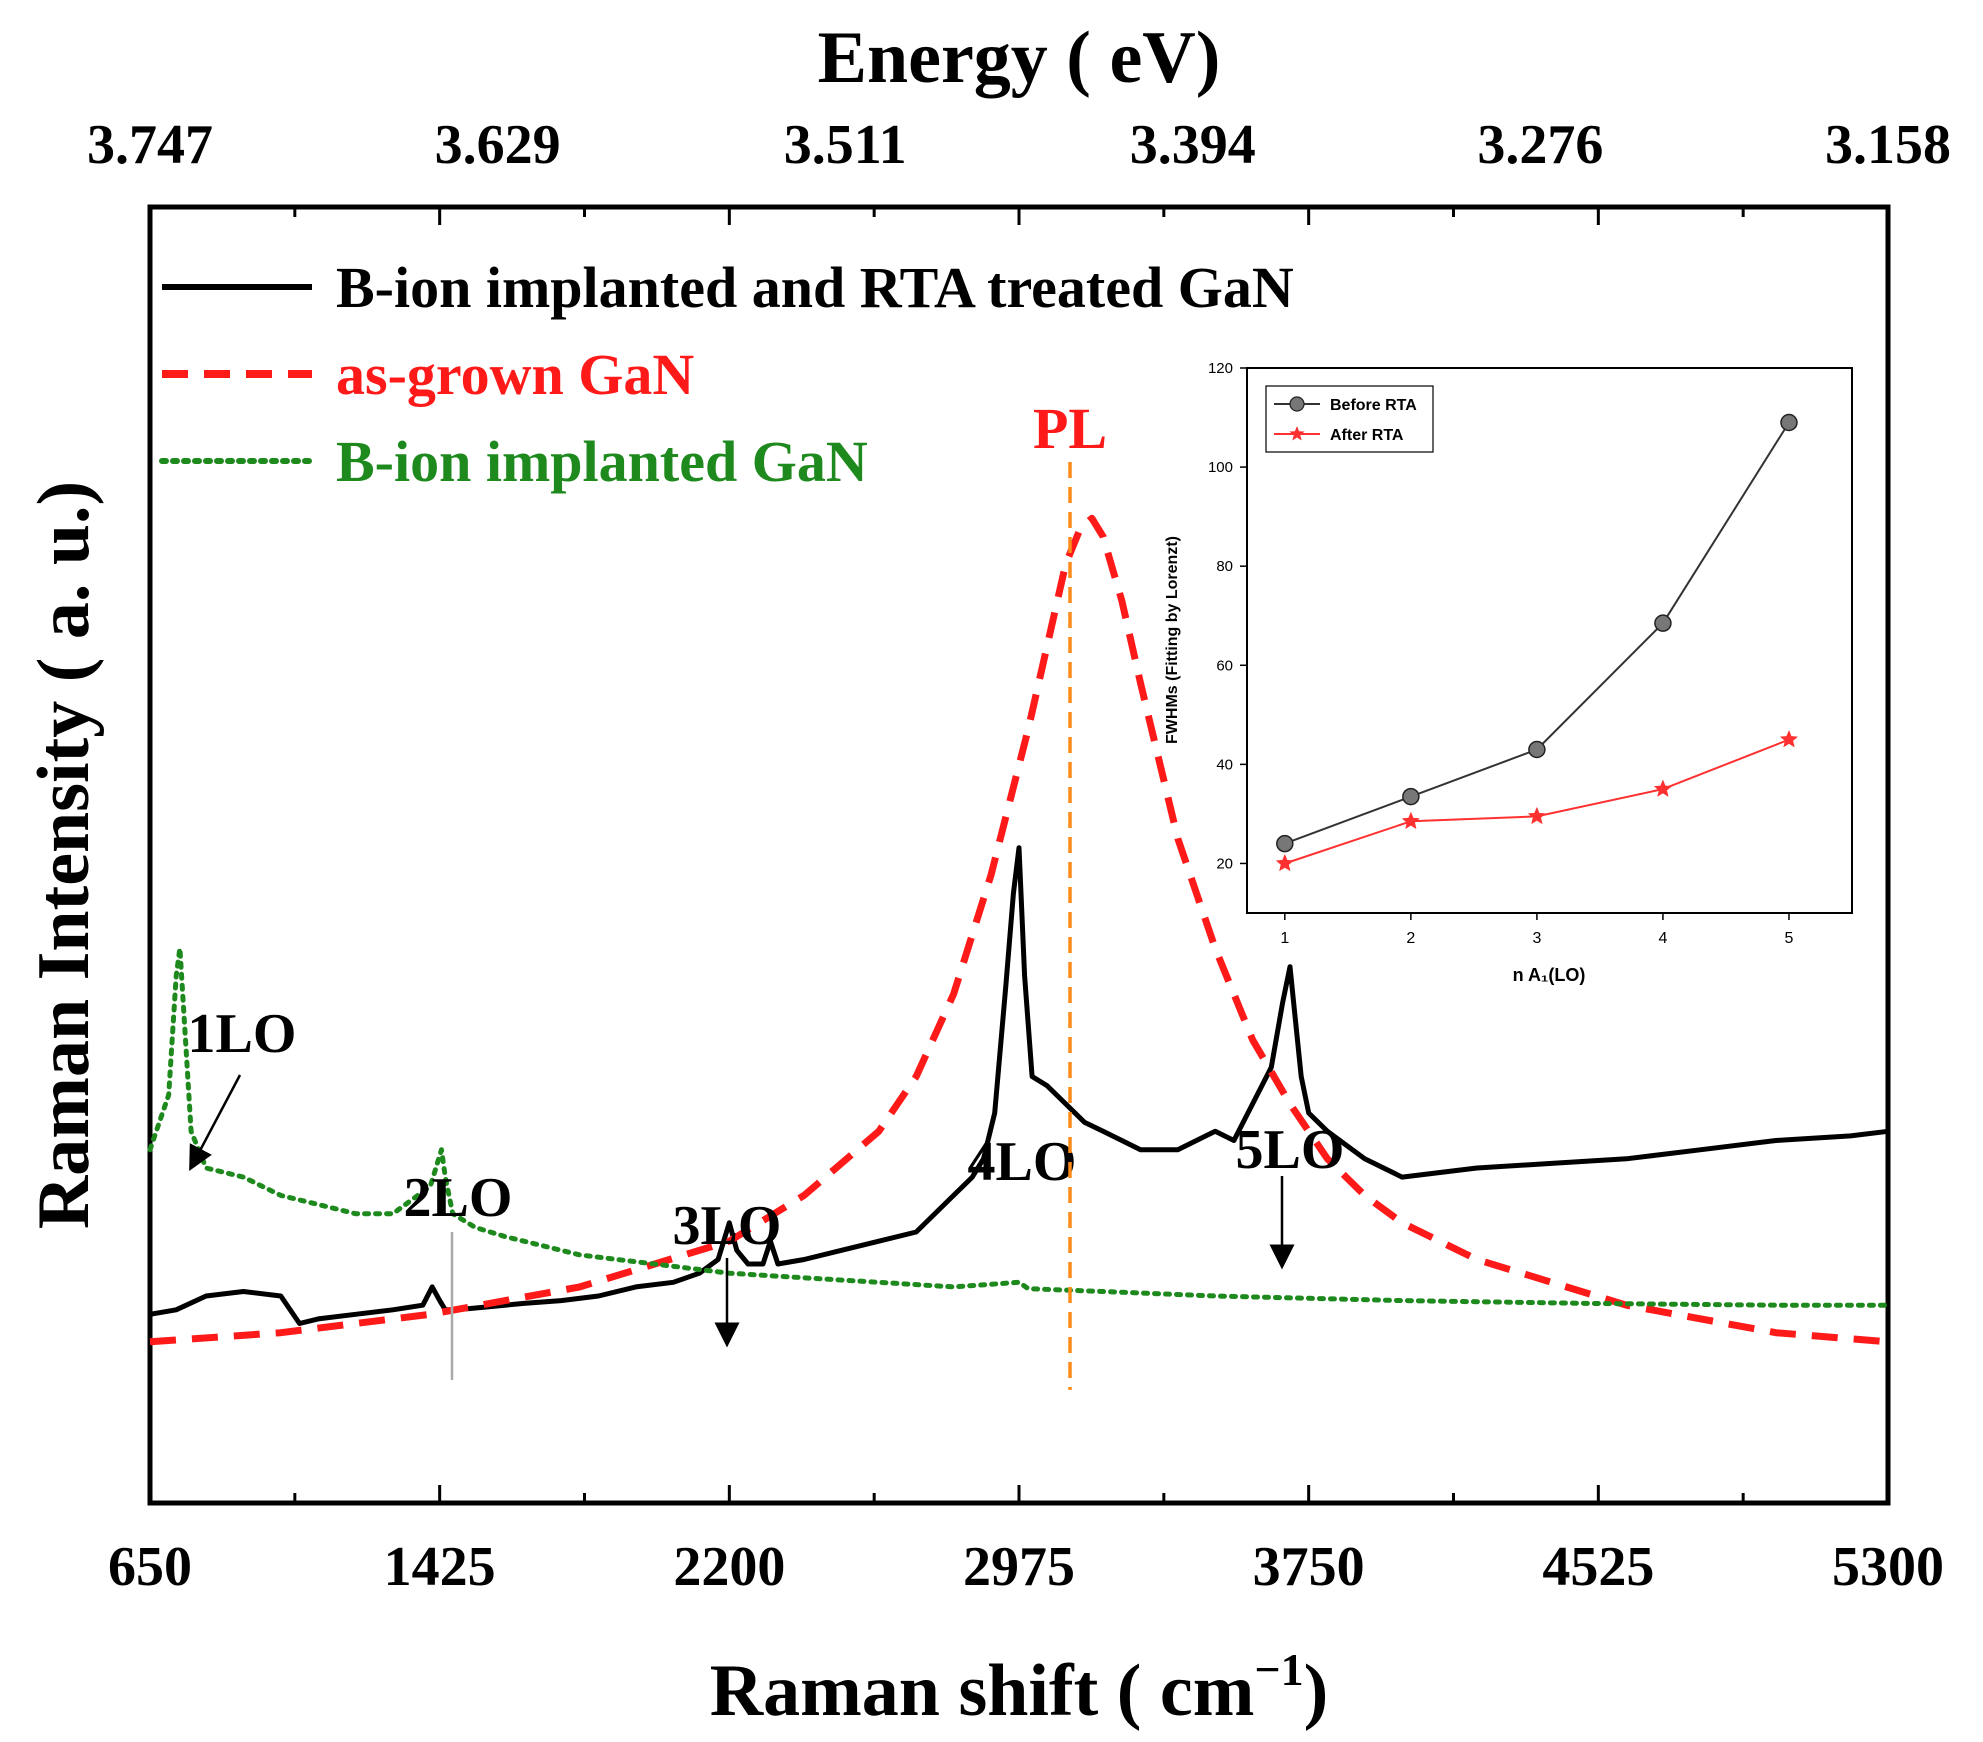 This screenshot has width=1983, height=1742. I want to click on inset-y-tick-label: 80, so click(1224, 566).